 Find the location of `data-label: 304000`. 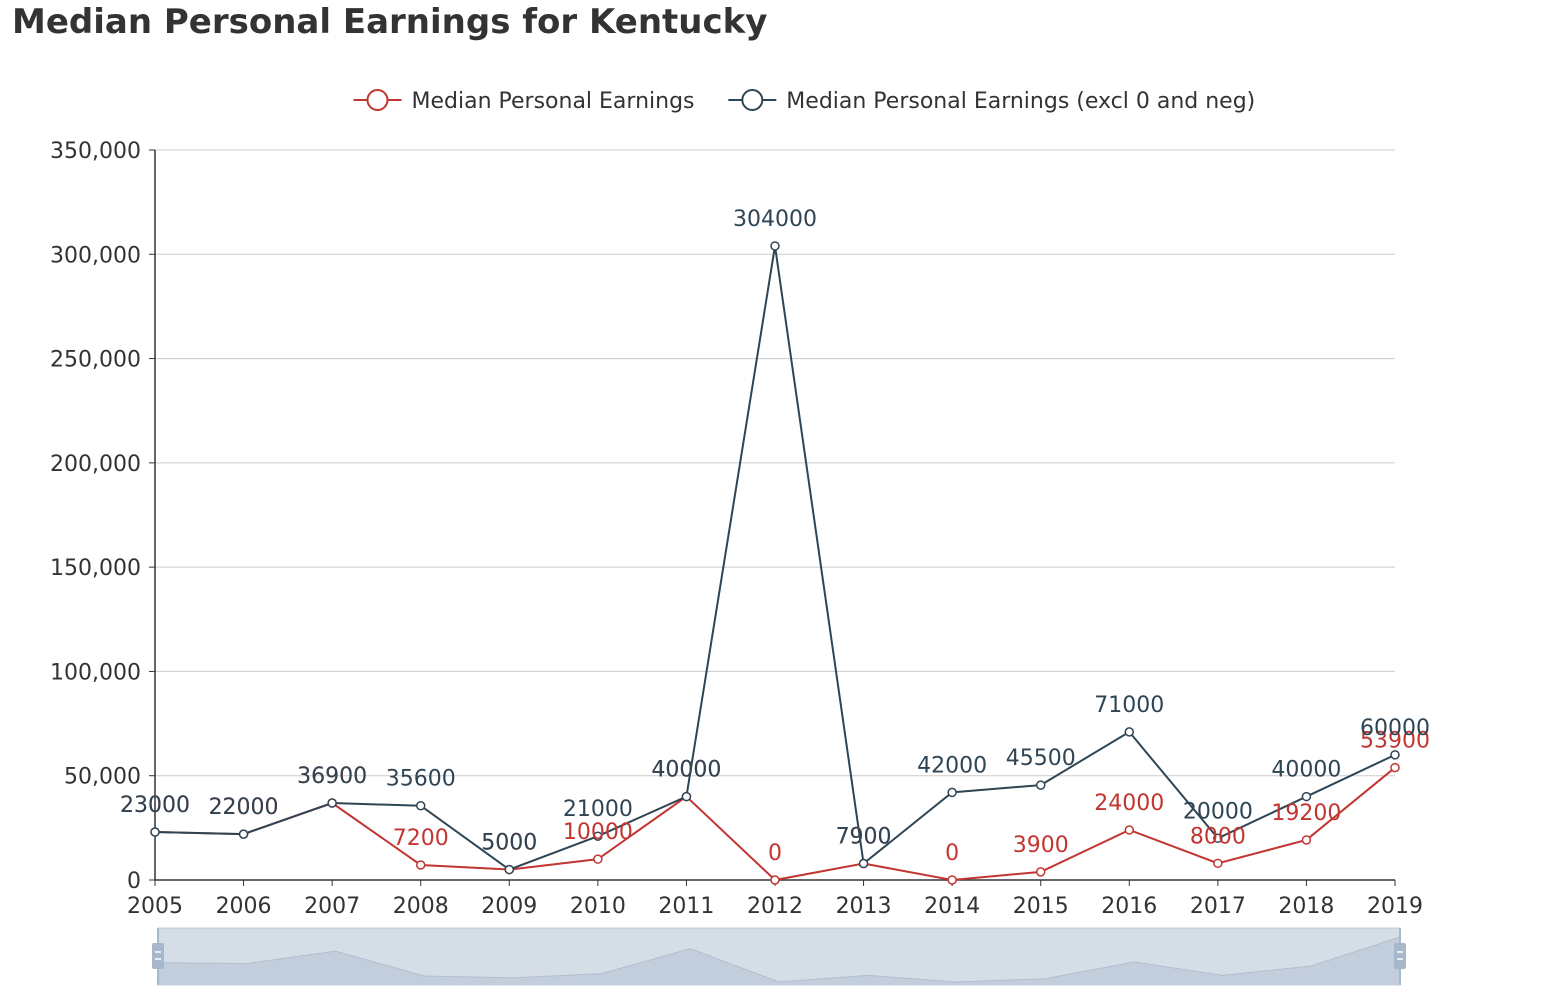

data-label: 304000 is located at coordinates (775, 219).